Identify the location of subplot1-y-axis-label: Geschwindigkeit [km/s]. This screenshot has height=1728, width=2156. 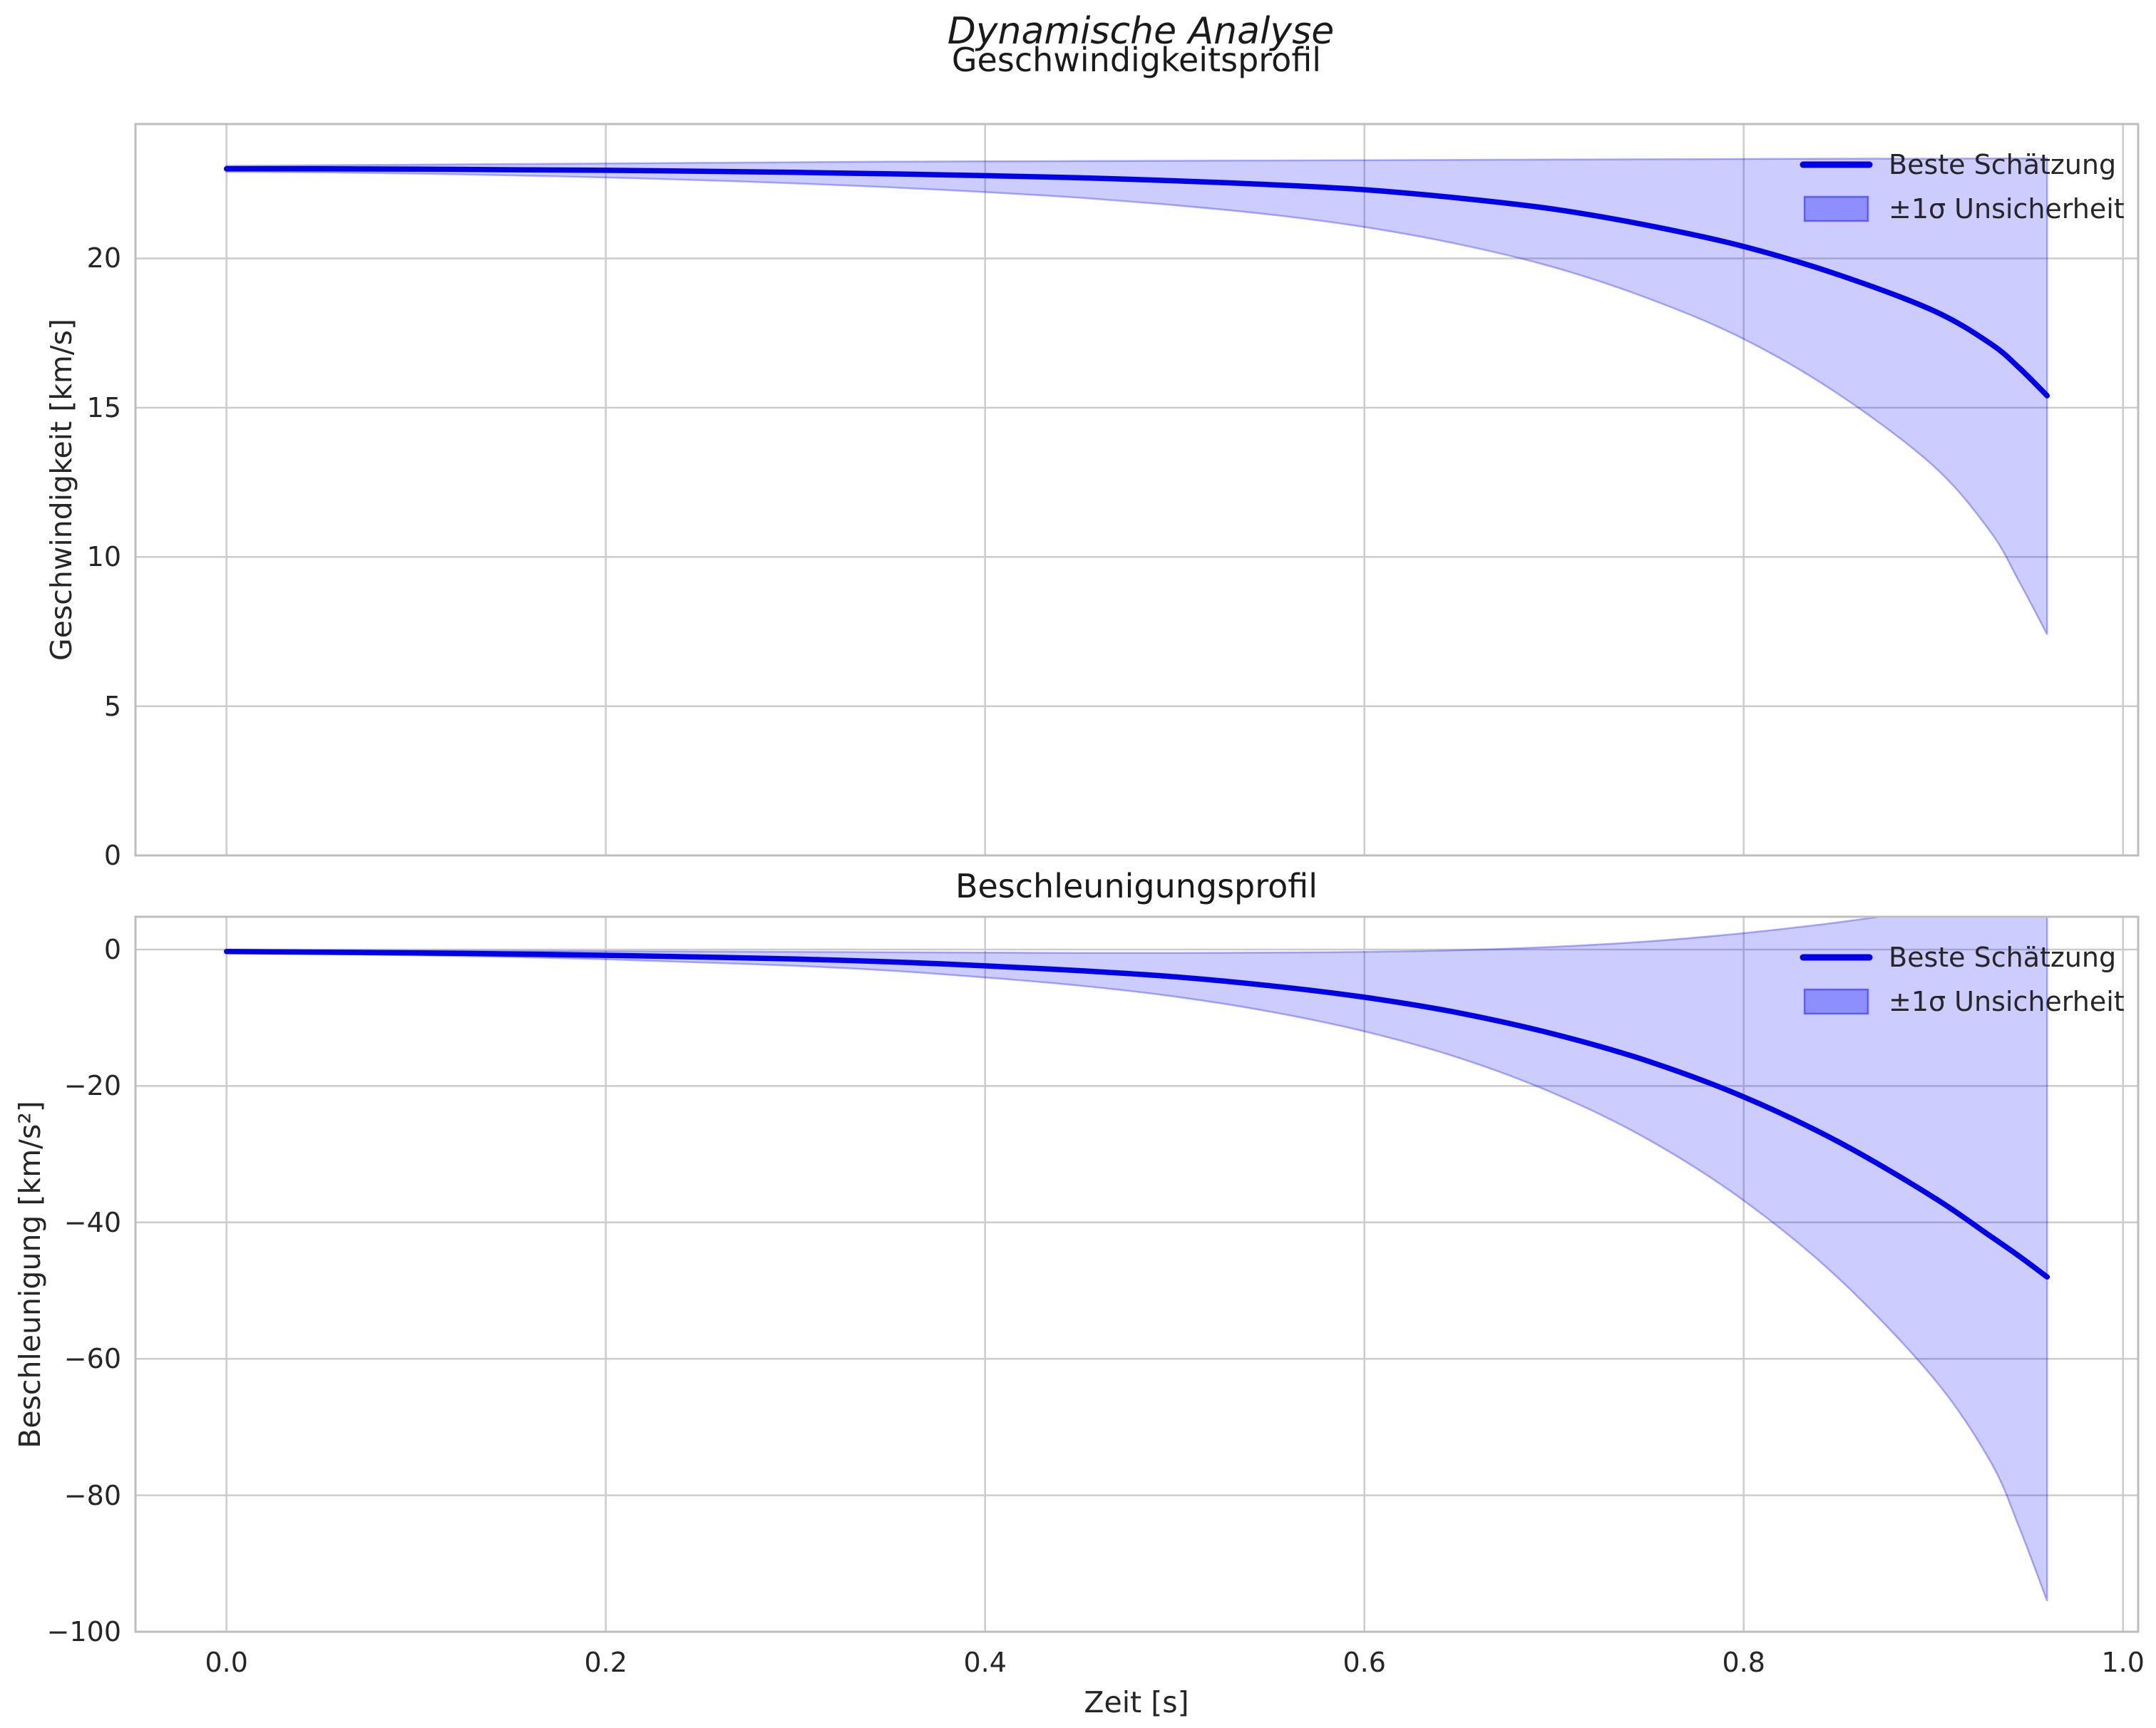
(61, 490).